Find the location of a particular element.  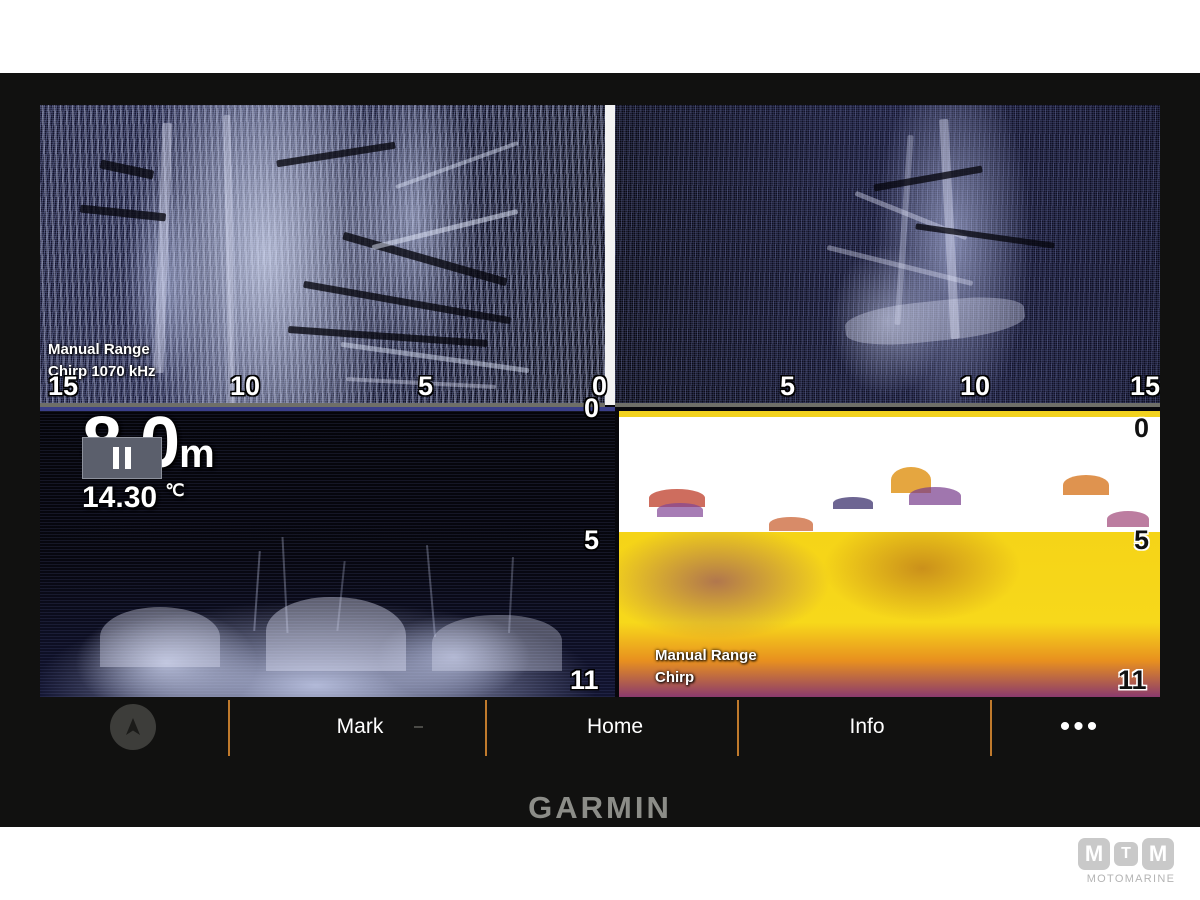

depth-tick-bl-0: 0 is located at coordinates (592, 408).